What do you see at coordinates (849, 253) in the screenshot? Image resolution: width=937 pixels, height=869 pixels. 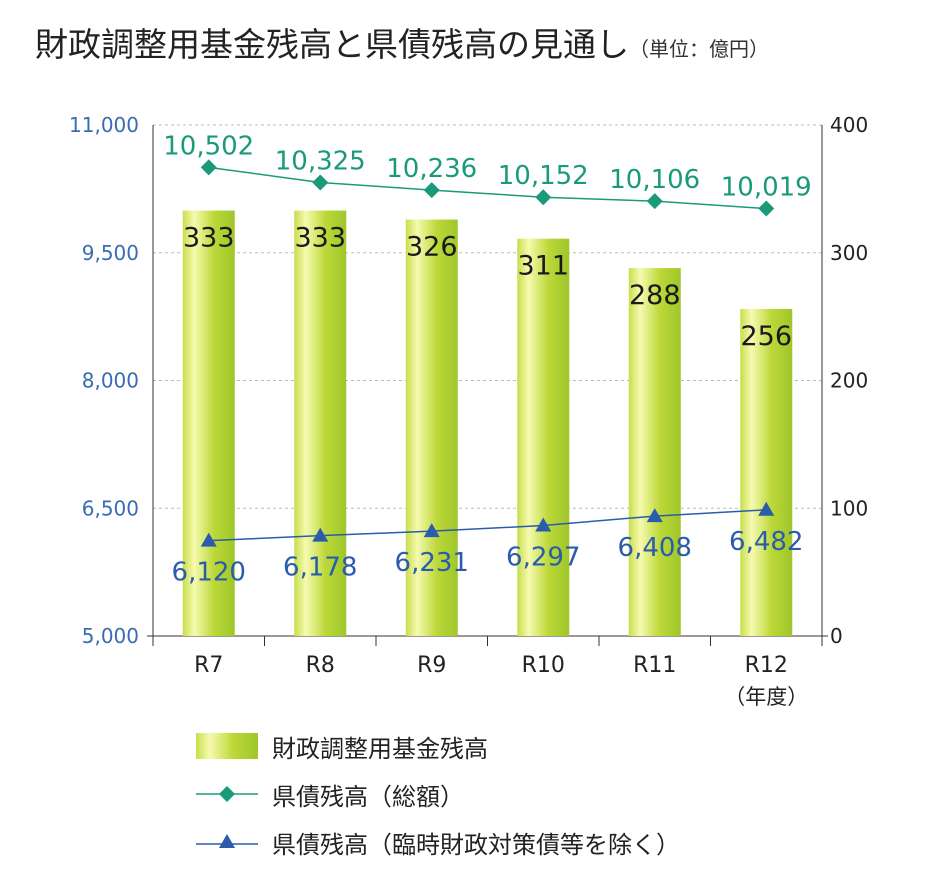 I see `right-axis-tick-label: 300` at bounding box center [849, 253].